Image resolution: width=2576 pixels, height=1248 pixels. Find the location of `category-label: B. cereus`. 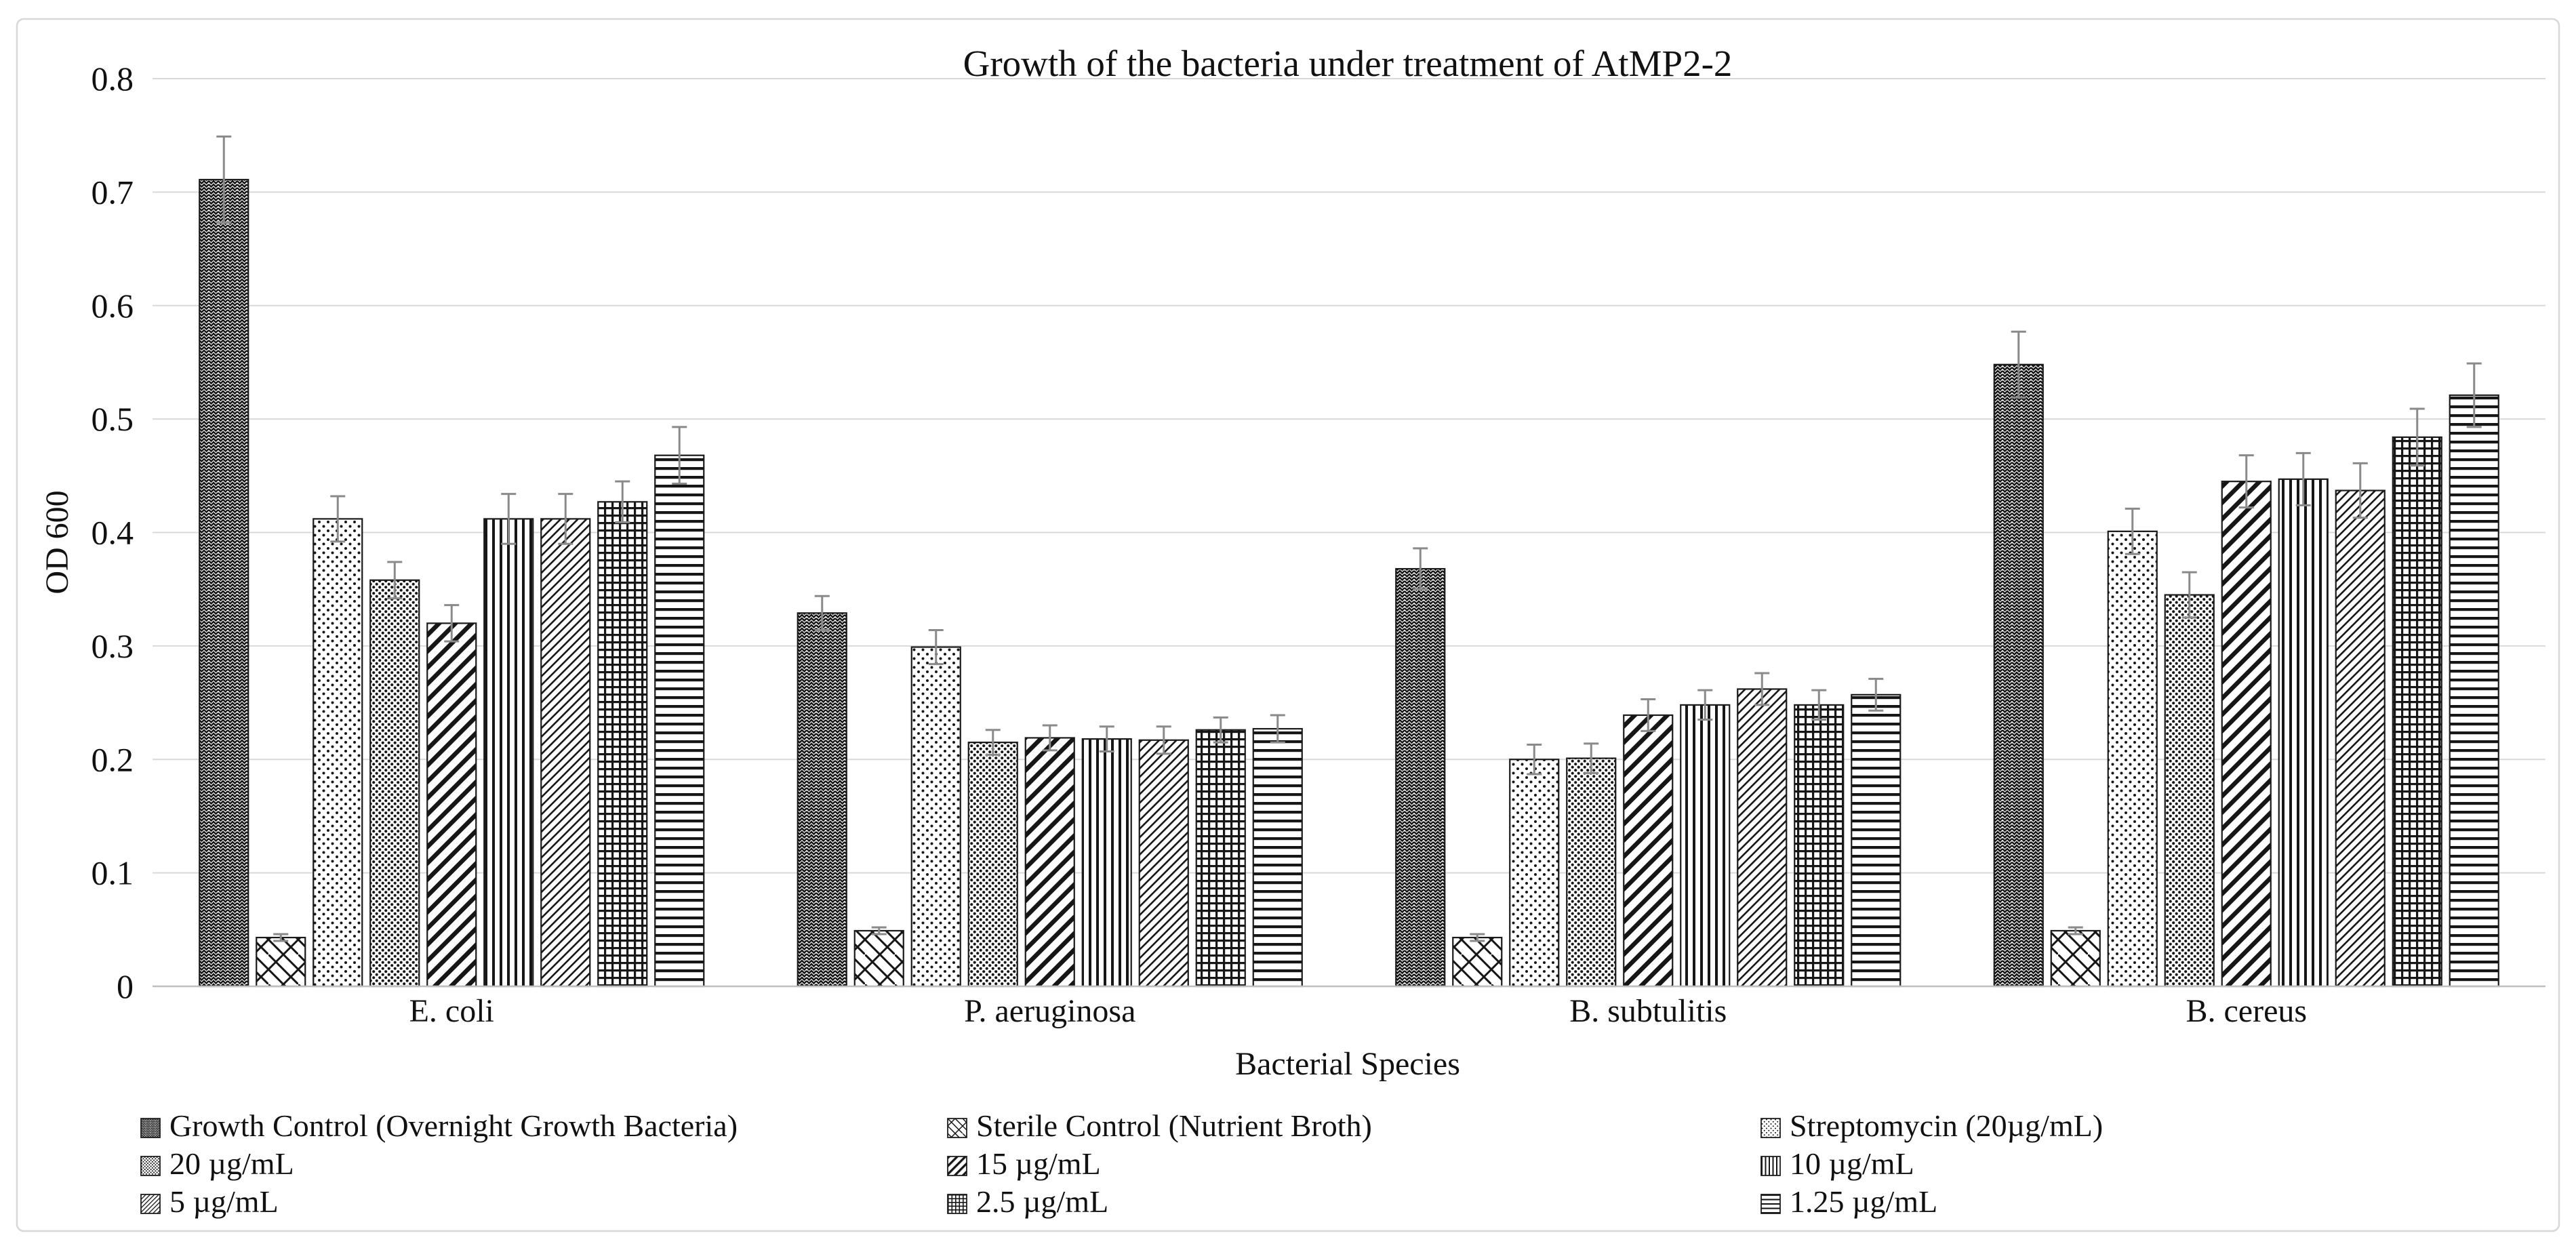

category-label: B. cereus is located at coordinates (2246, 1011).